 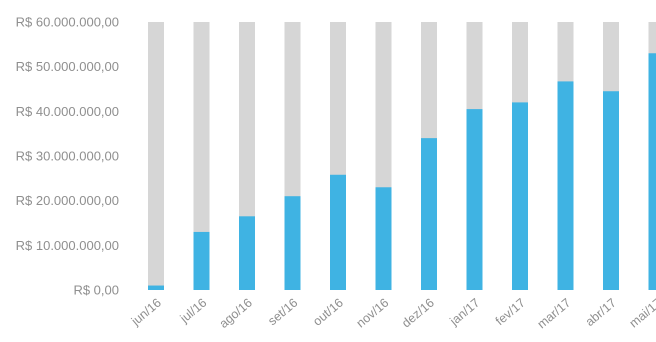 I want to click on x-tick-label: dez/16, so click(x=418, y=313).